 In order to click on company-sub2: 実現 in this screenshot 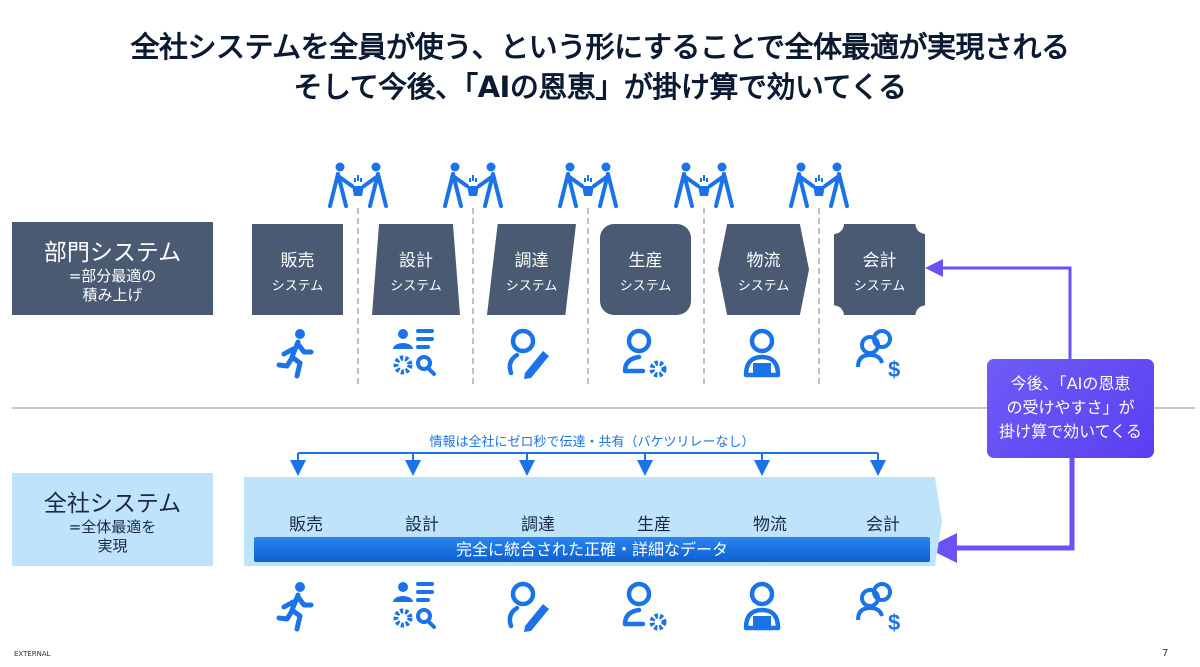, I will do `click(112, 545)`.